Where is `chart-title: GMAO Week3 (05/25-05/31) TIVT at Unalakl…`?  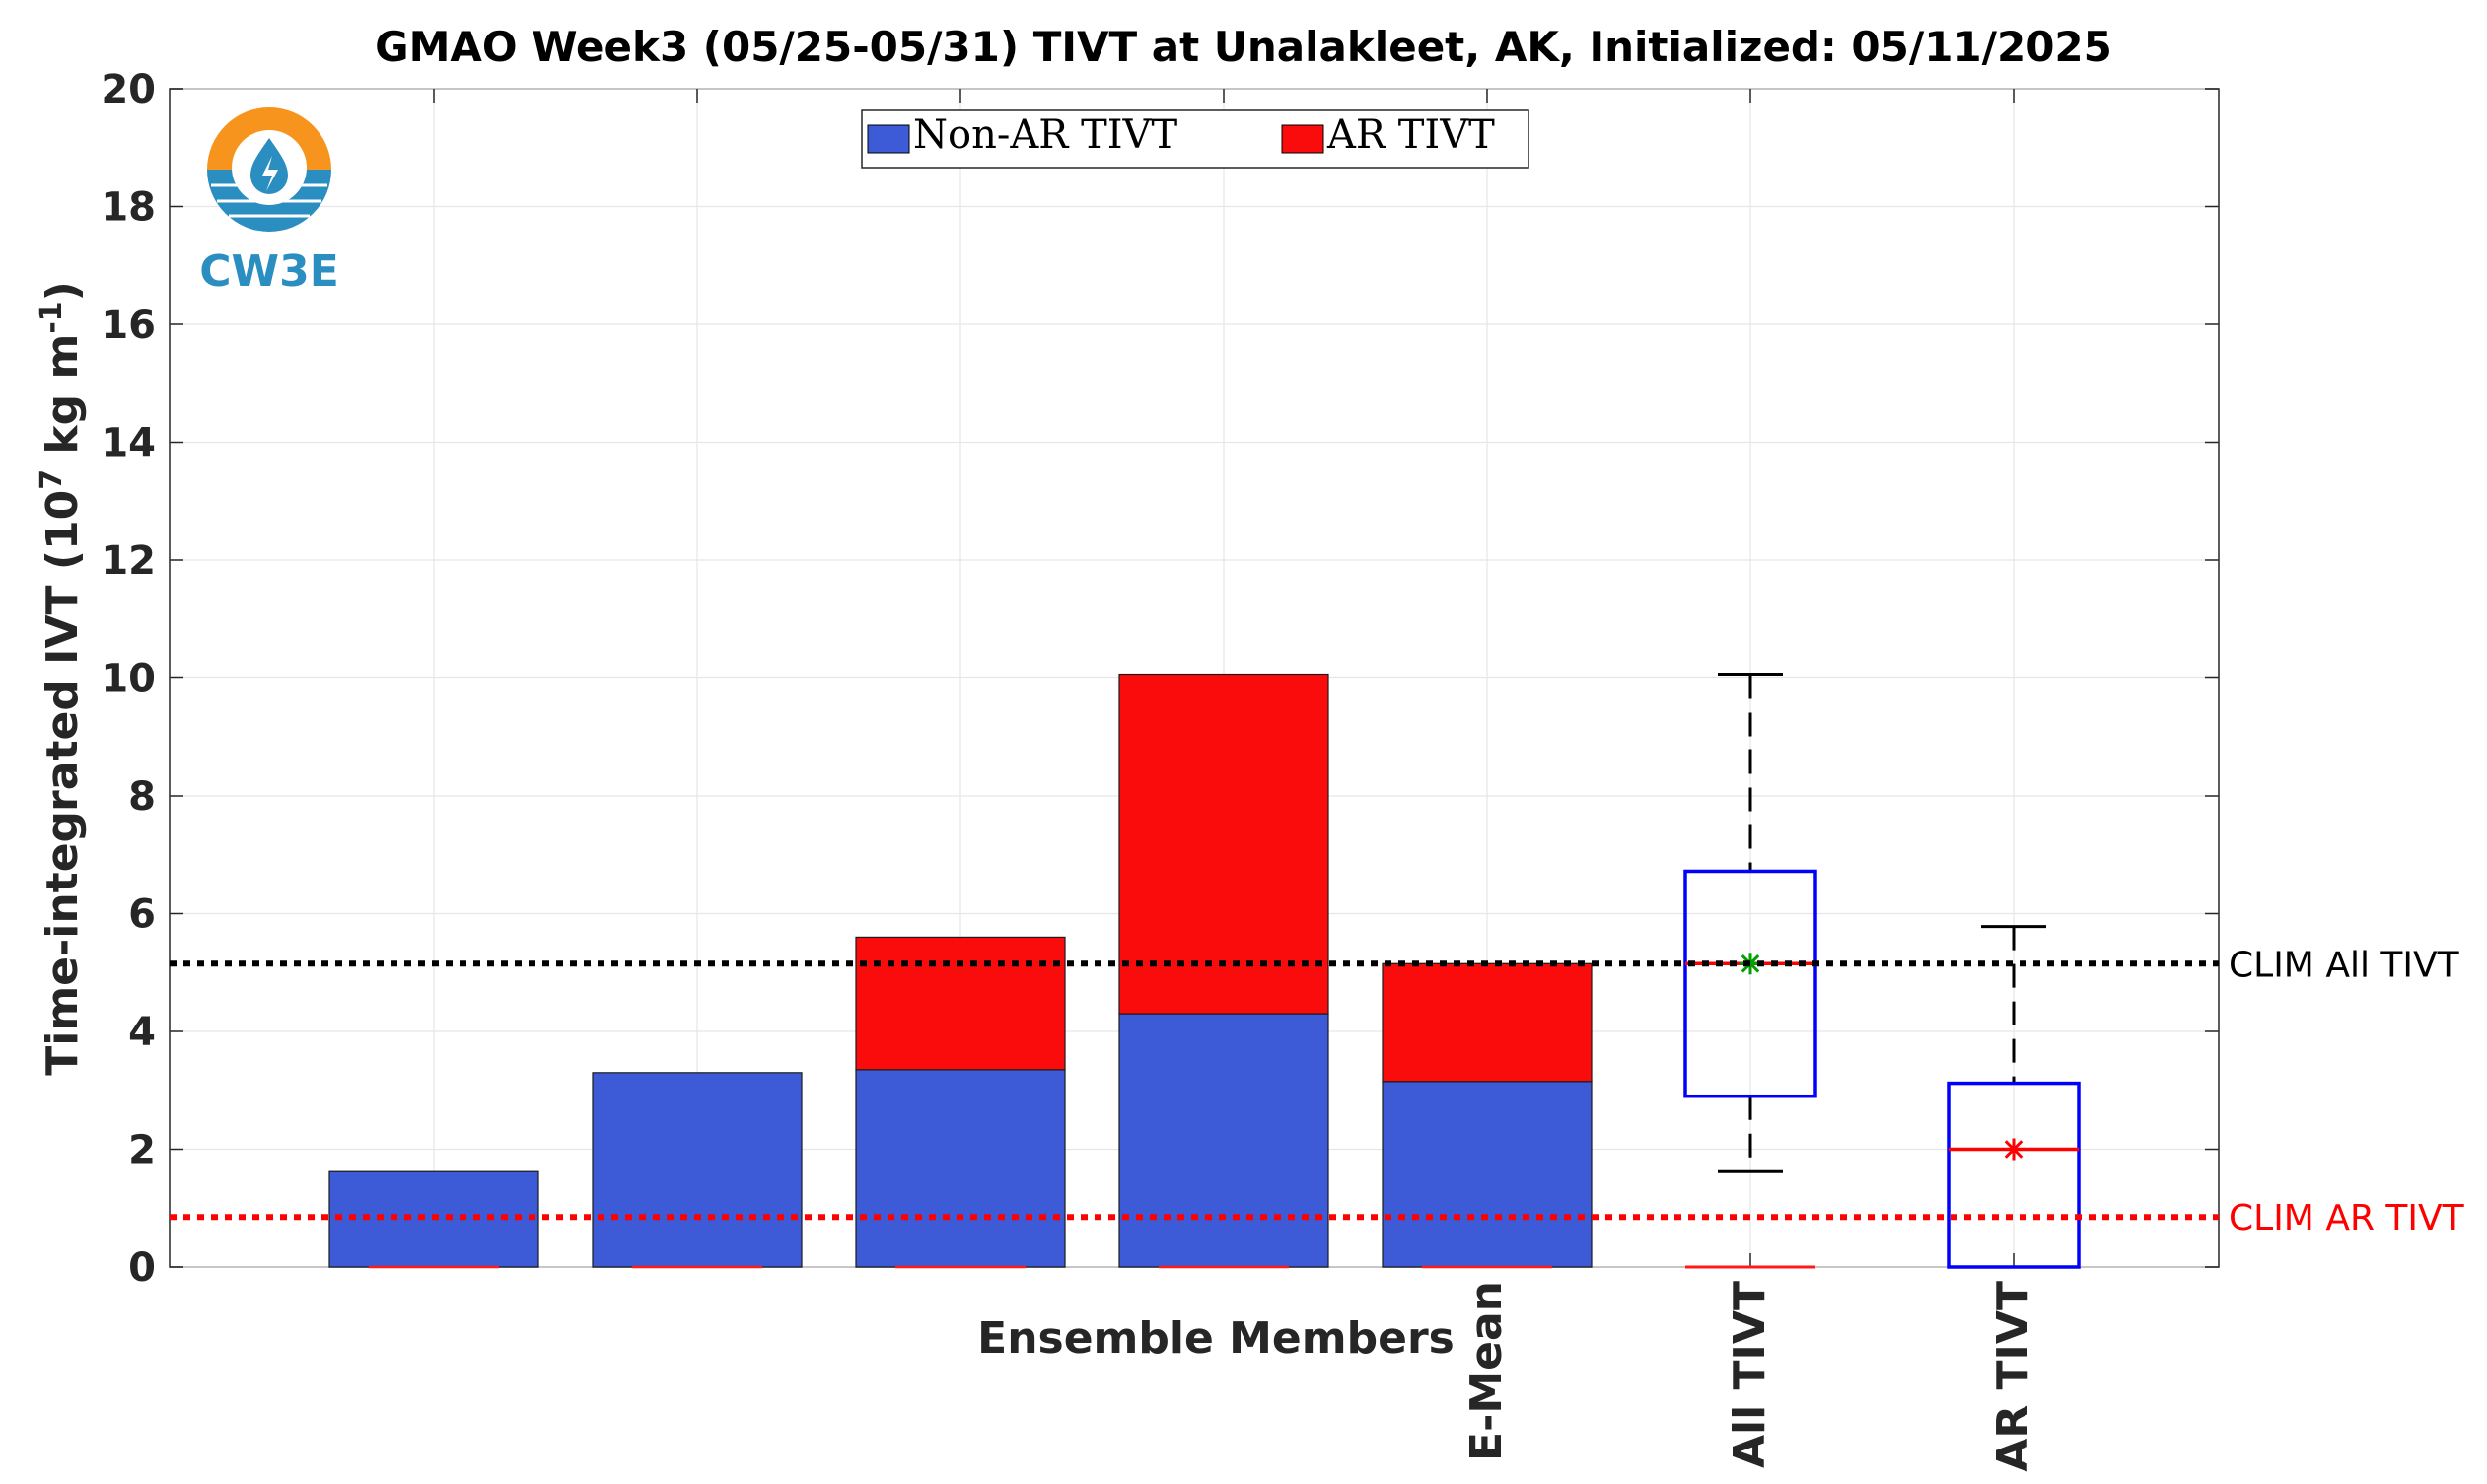 chart-title: GMAO Week3 (05/25-05/31) TIVT at Unalakl… is located at coordinates (1243, 47).